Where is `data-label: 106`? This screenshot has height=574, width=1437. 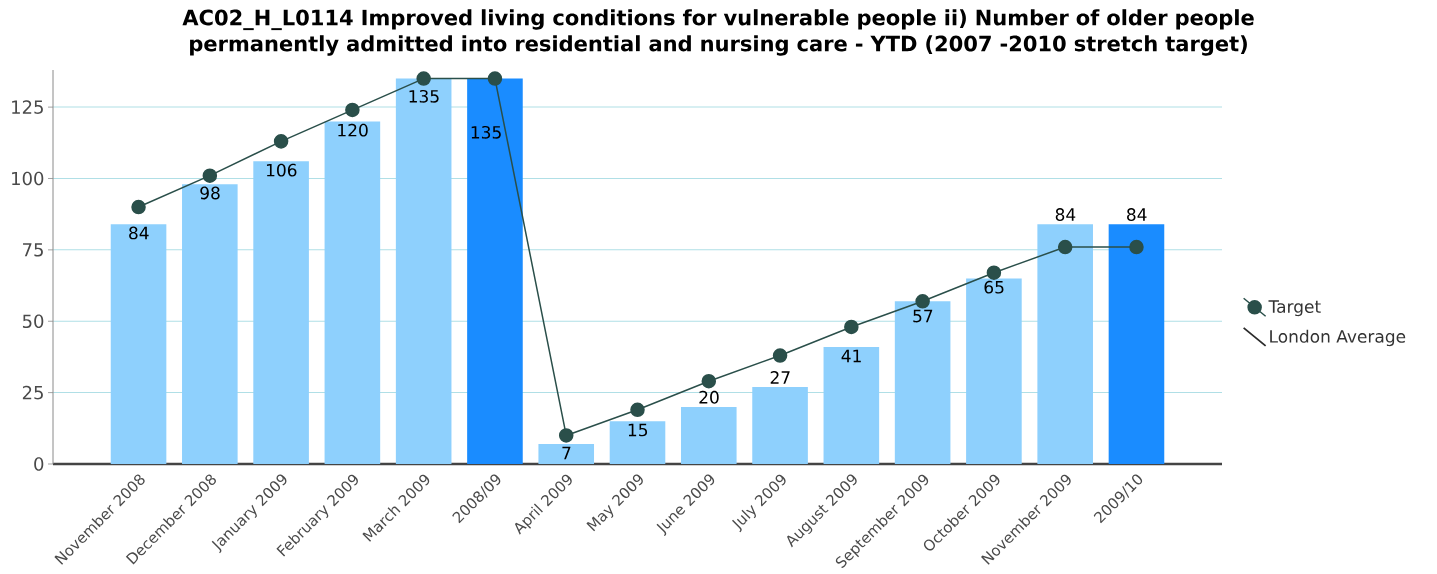 data-label: 106 is located at coordinates (281, 170).